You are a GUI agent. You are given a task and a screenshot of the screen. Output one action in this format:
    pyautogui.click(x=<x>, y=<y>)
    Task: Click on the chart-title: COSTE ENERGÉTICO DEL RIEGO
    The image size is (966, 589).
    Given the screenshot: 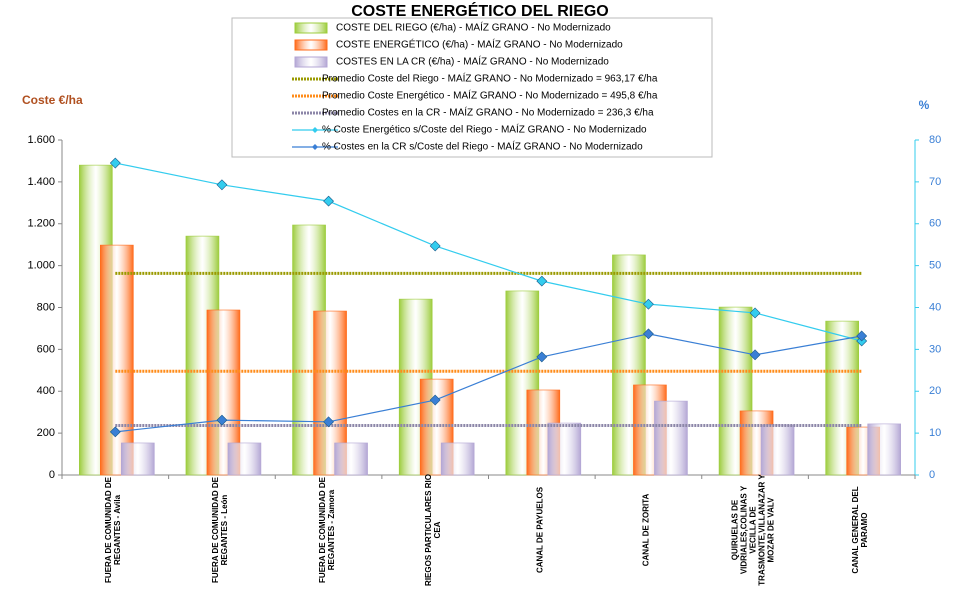 What is the action you would take?
    pyautogui.click(x=480, y=10)
    